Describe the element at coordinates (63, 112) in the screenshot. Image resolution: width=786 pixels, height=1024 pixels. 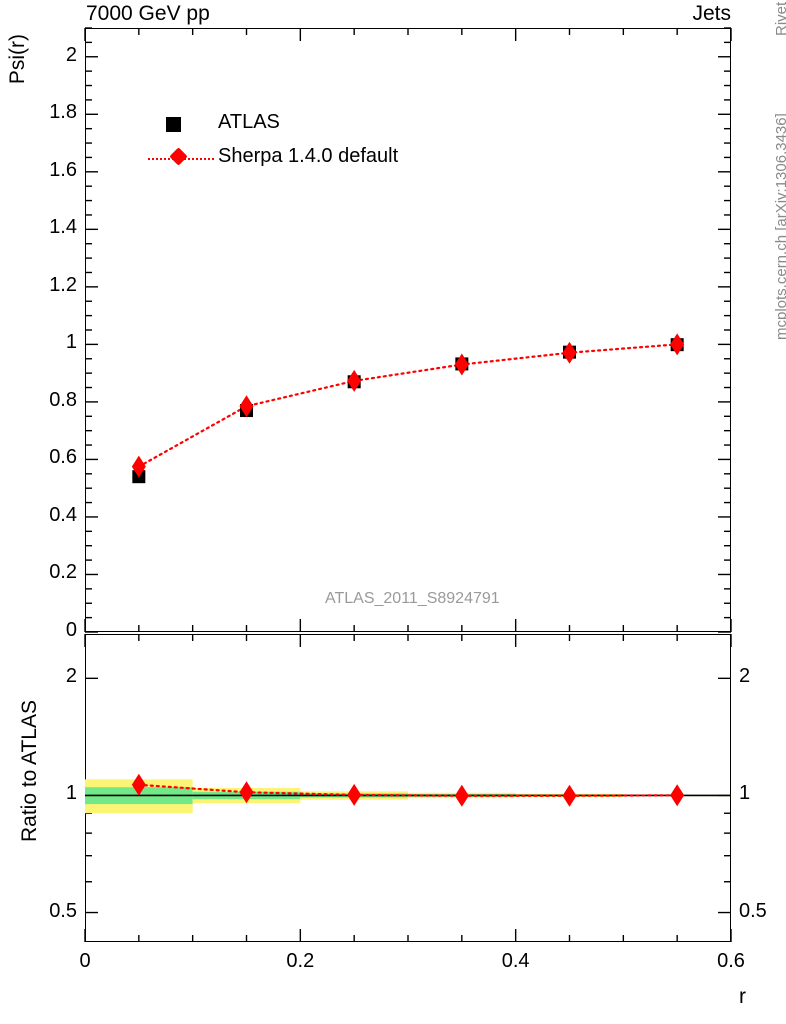
I see `y-tick-label-main-9: 1.8` at that location.